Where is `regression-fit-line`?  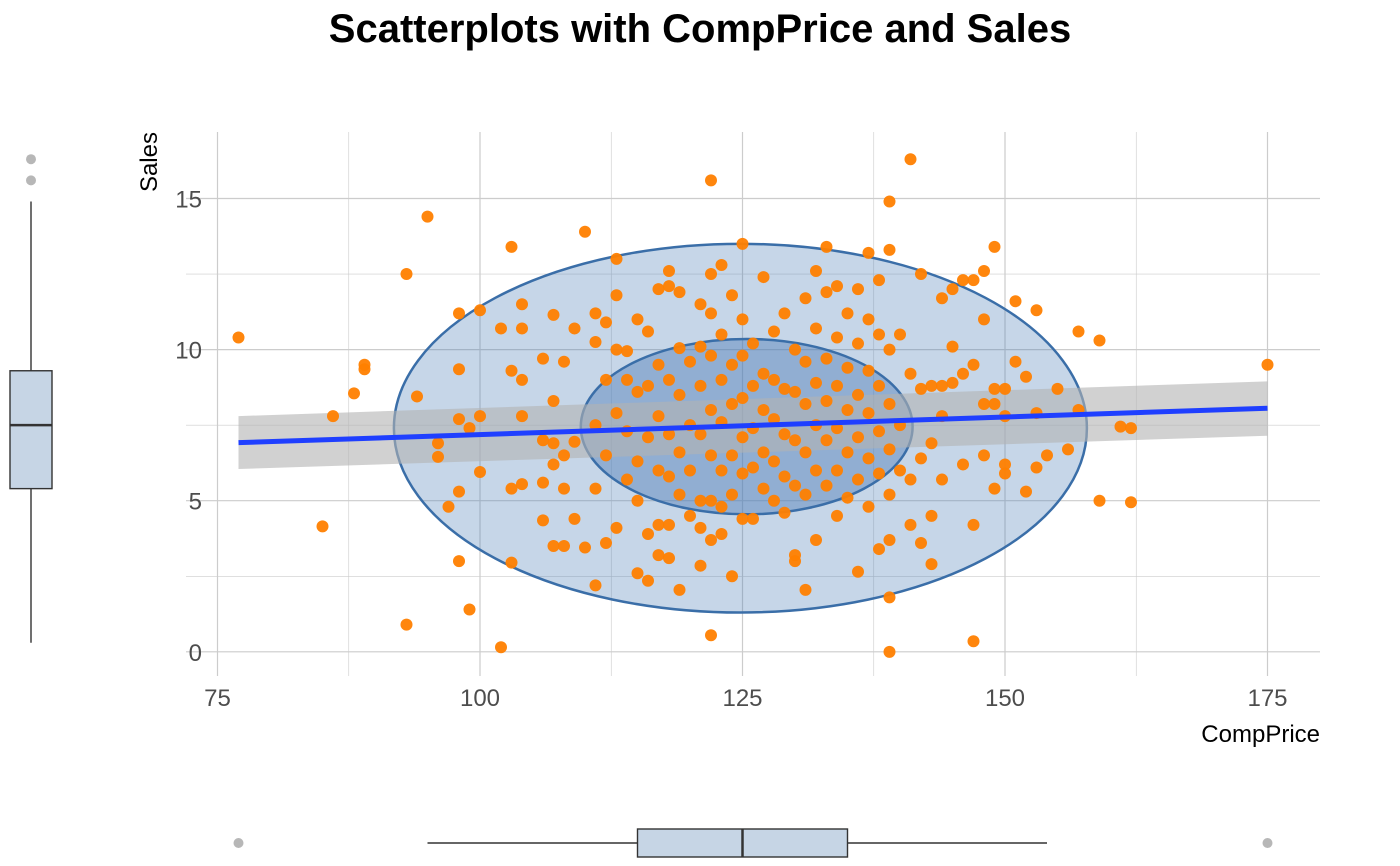
regression-fit-line is located at coordinates (753, 425).